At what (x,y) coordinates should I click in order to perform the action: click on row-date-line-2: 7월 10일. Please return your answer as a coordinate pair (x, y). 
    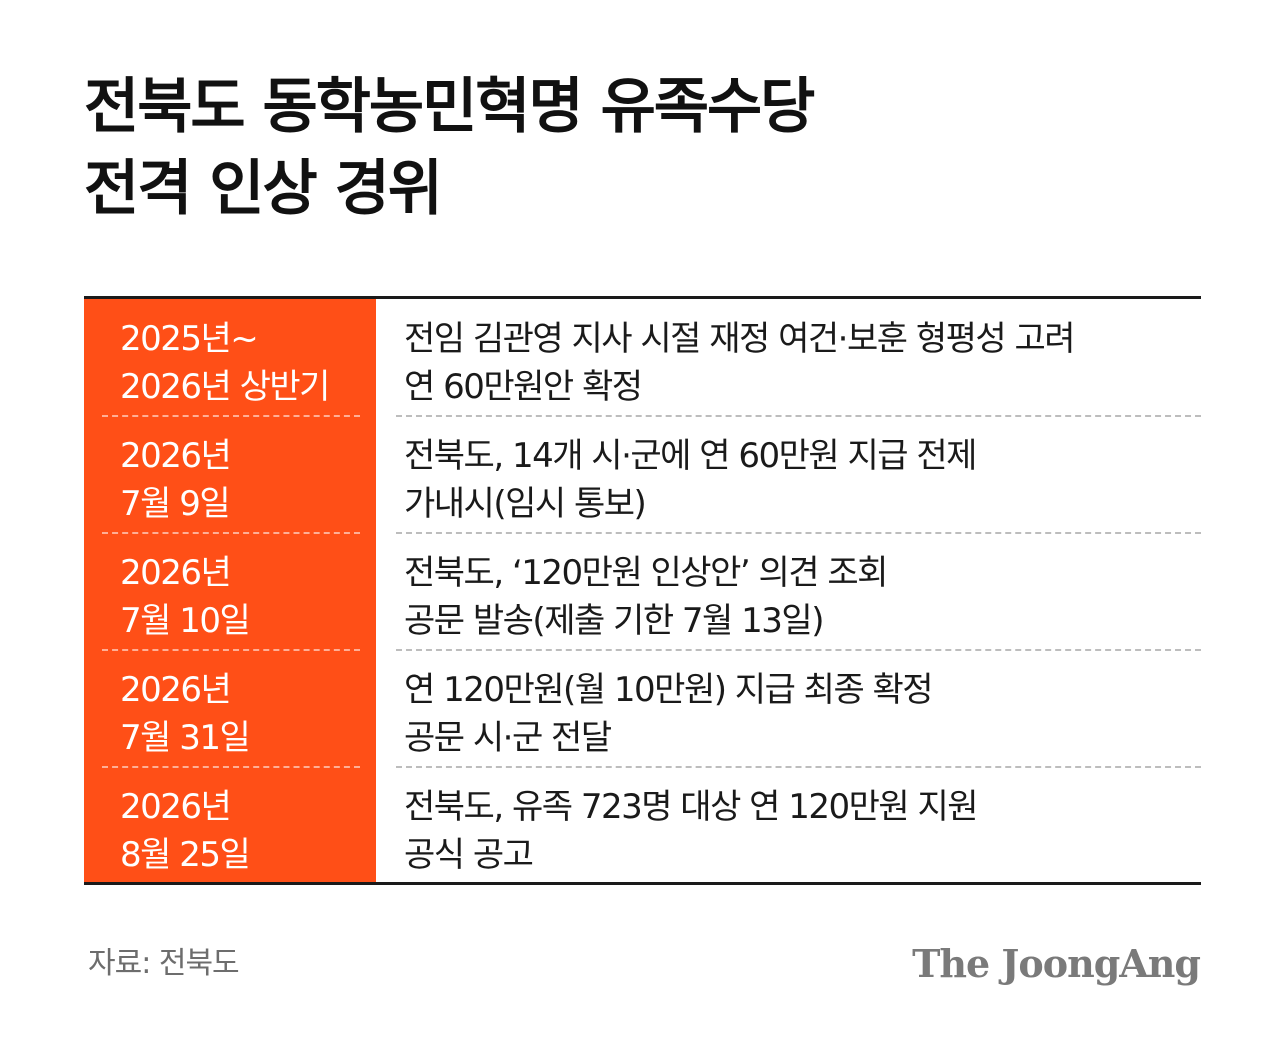
    Looking at the image, I should click on (185, 621).